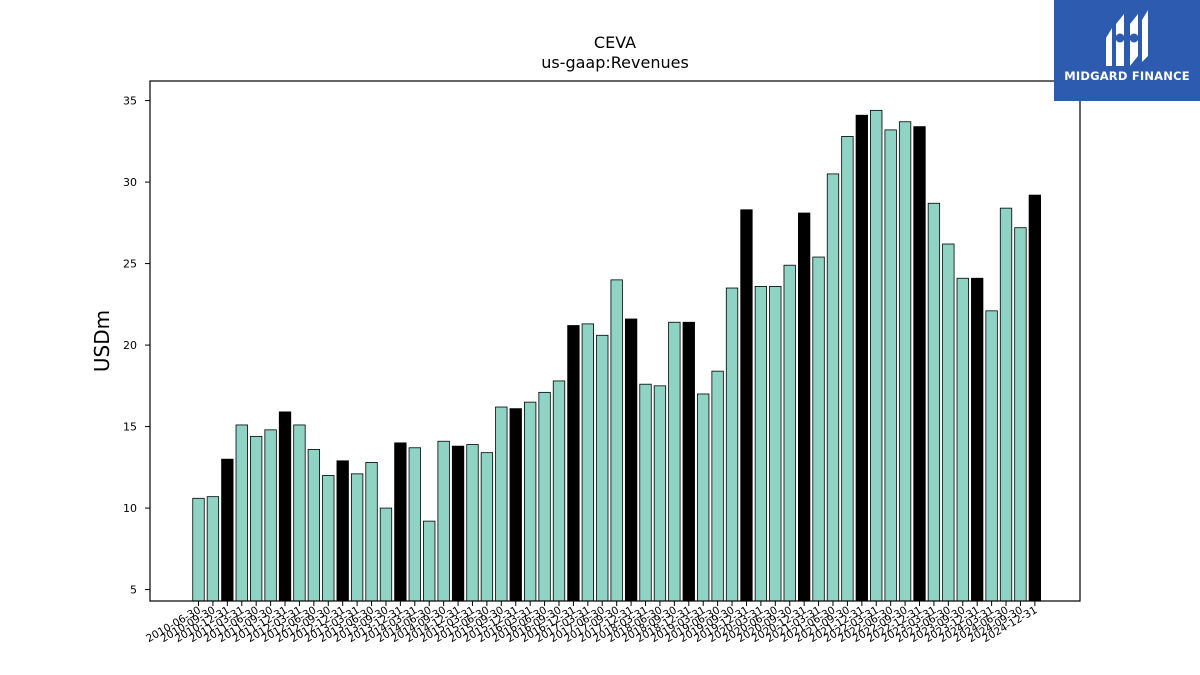 The image size is (1200, 675). Describe the element at coordinates (615, 42) in the screenshot. I see `chart-title: CEVA` at that location.